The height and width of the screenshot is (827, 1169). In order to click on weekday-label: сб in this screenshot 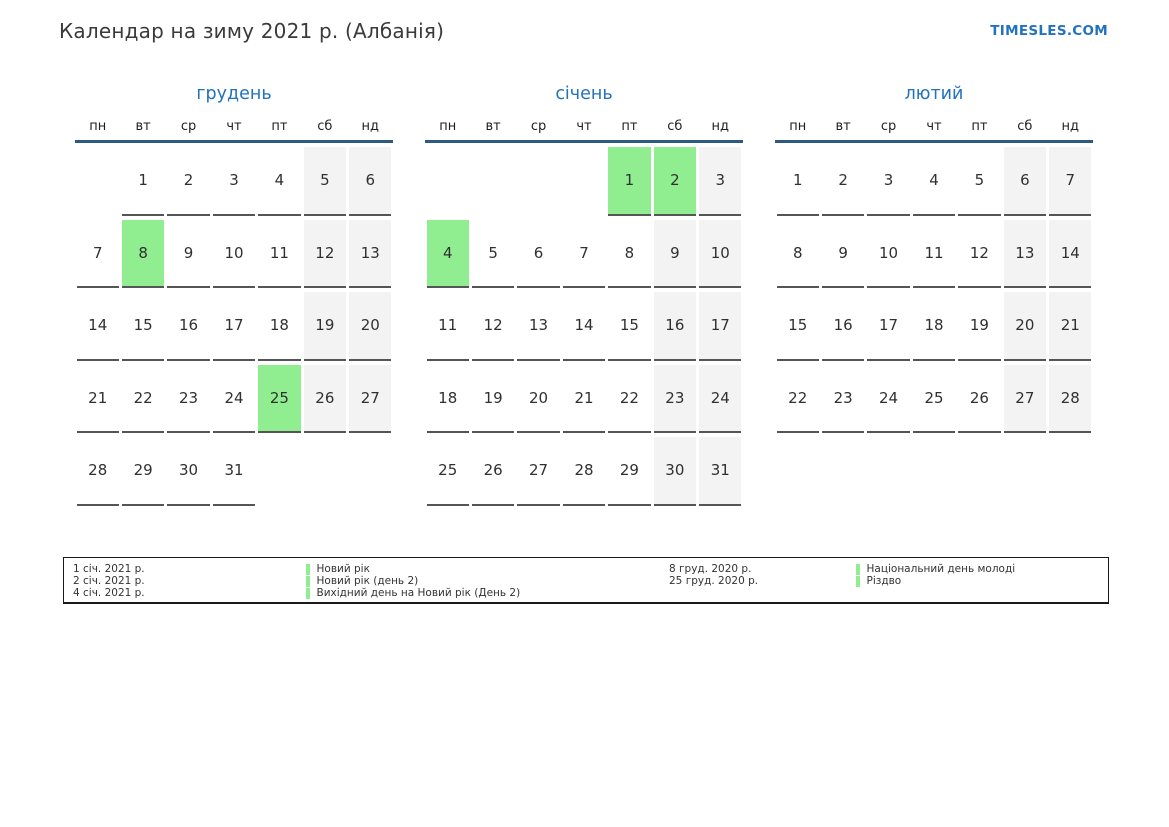, I will do `click(1025, 126)`.